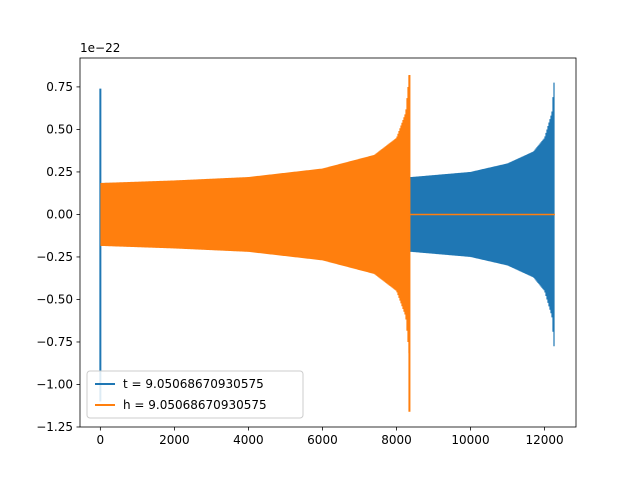  What do you see at coordinates (322, 440) in the screenshot?
I see `x-tick-label: 6000` at bounding box center [322, 440].